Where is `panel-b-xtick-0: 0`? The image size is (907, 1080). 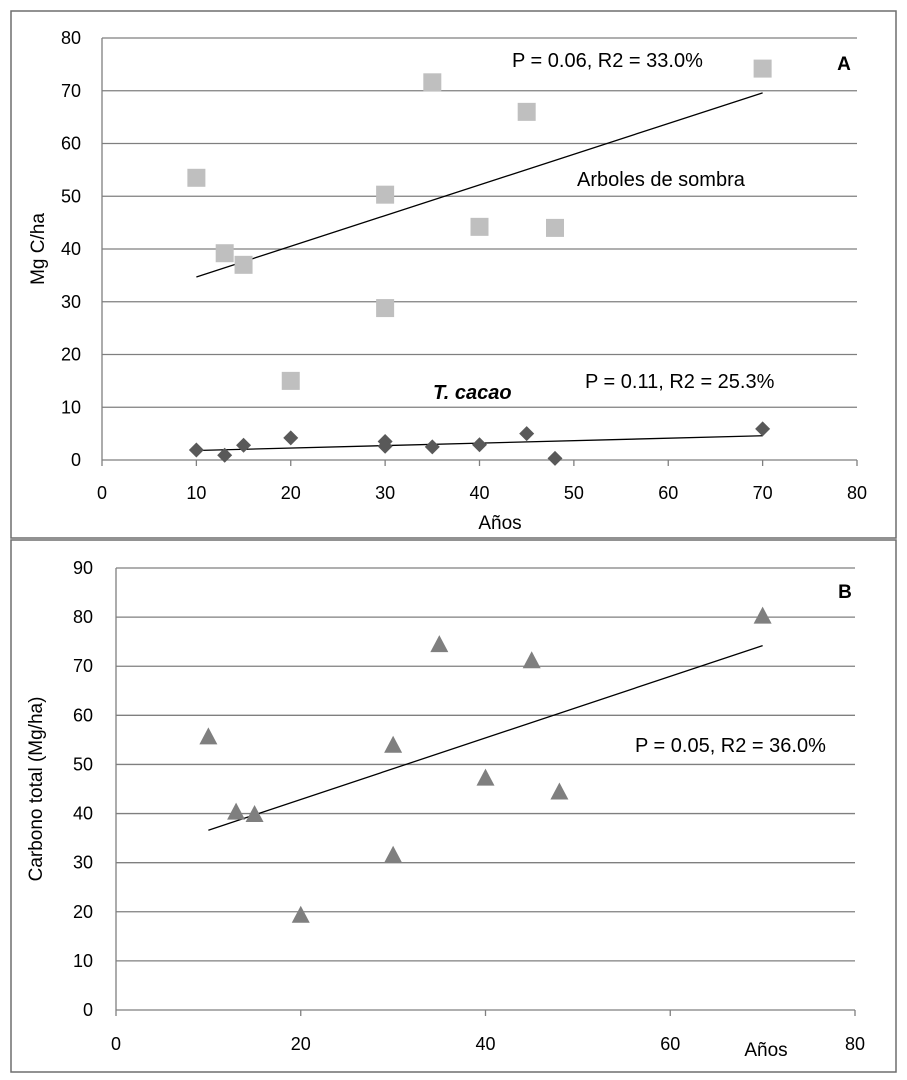 panel-b-xtick-0: 0 is located at coordinates (116, 1044).